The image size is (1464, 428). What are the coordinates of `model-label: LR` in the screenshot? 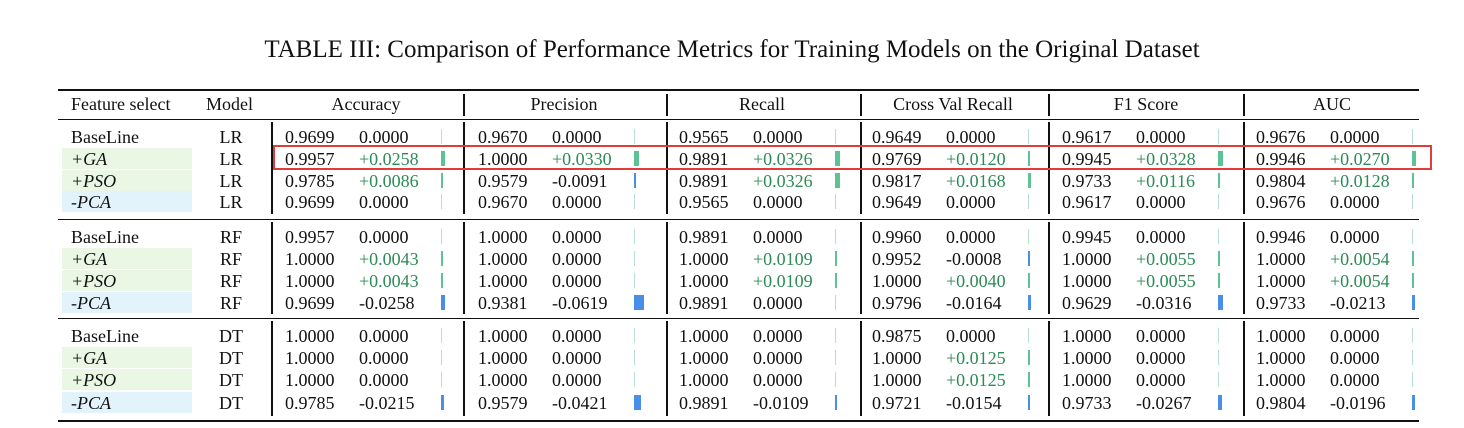 It's located at (231, 159).